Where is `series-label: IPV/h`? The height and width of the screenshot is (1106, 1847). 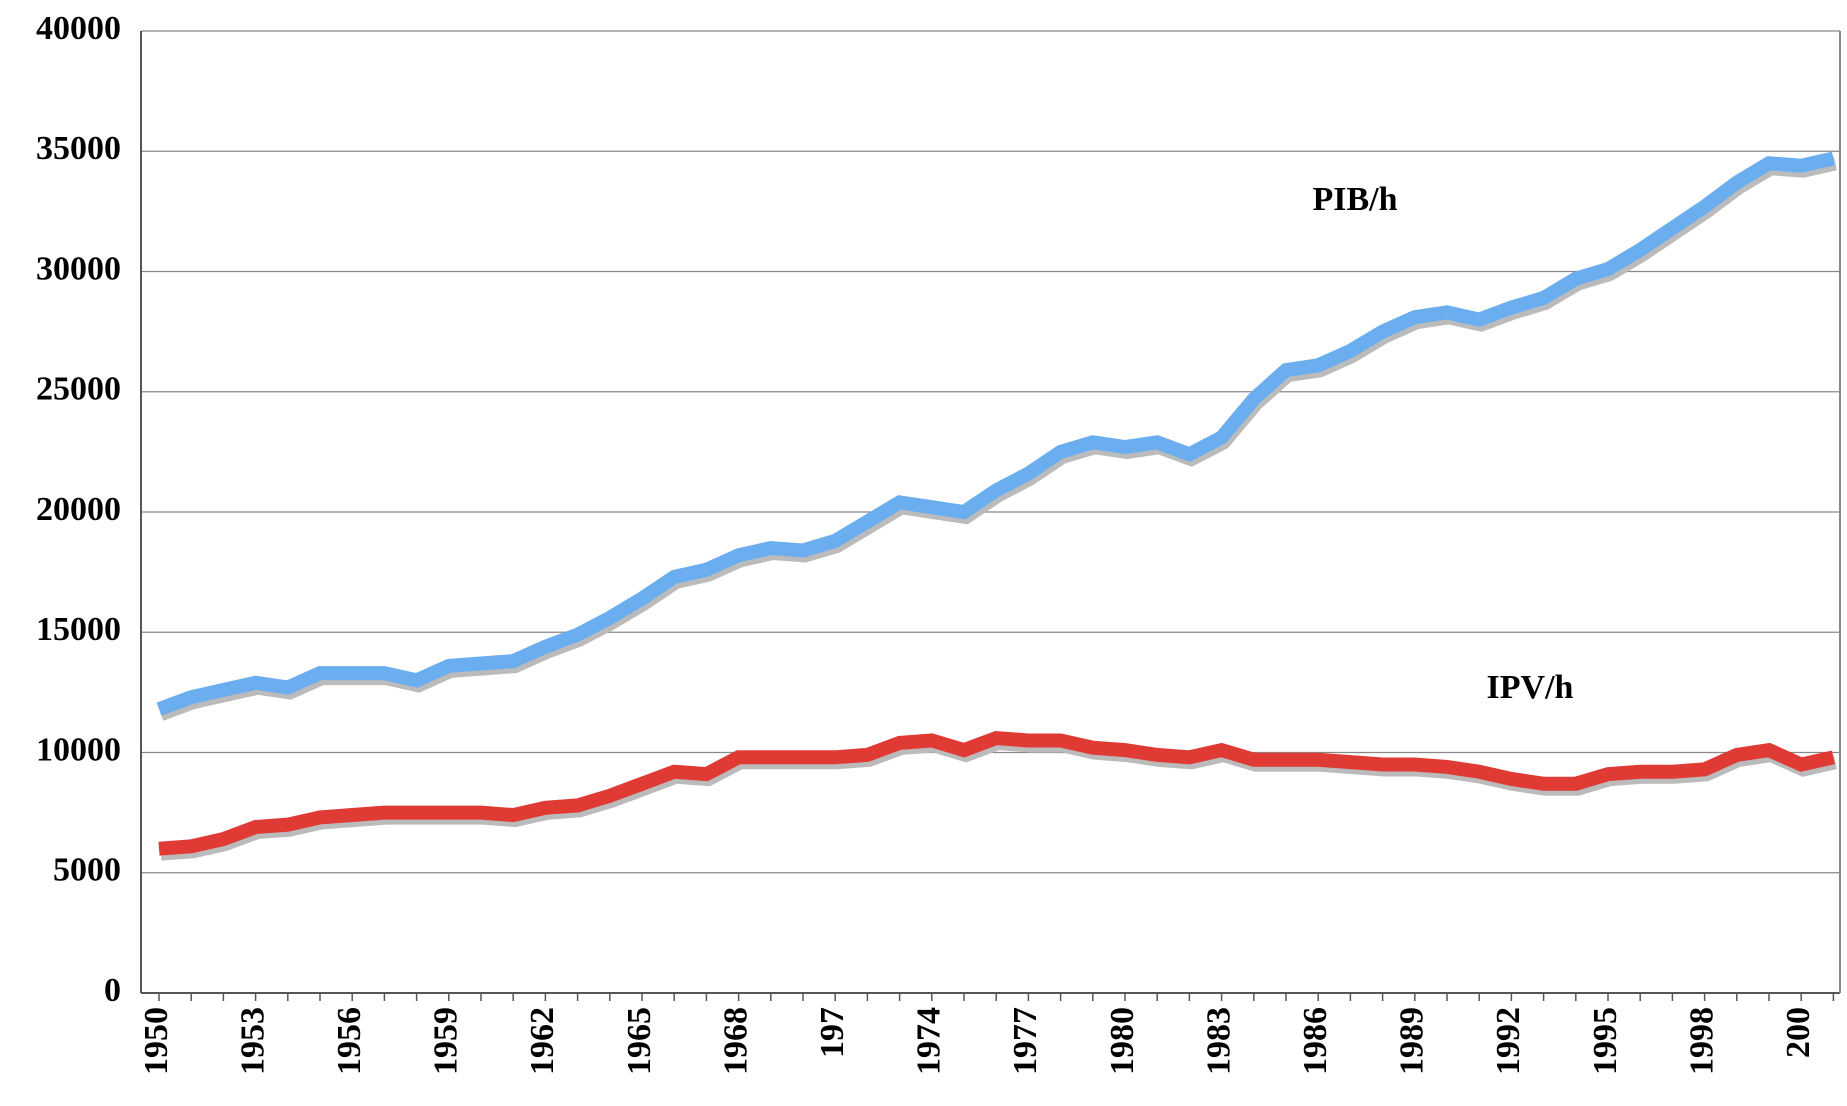
series-label: IPV/h is located at coordinates (1530, 687).